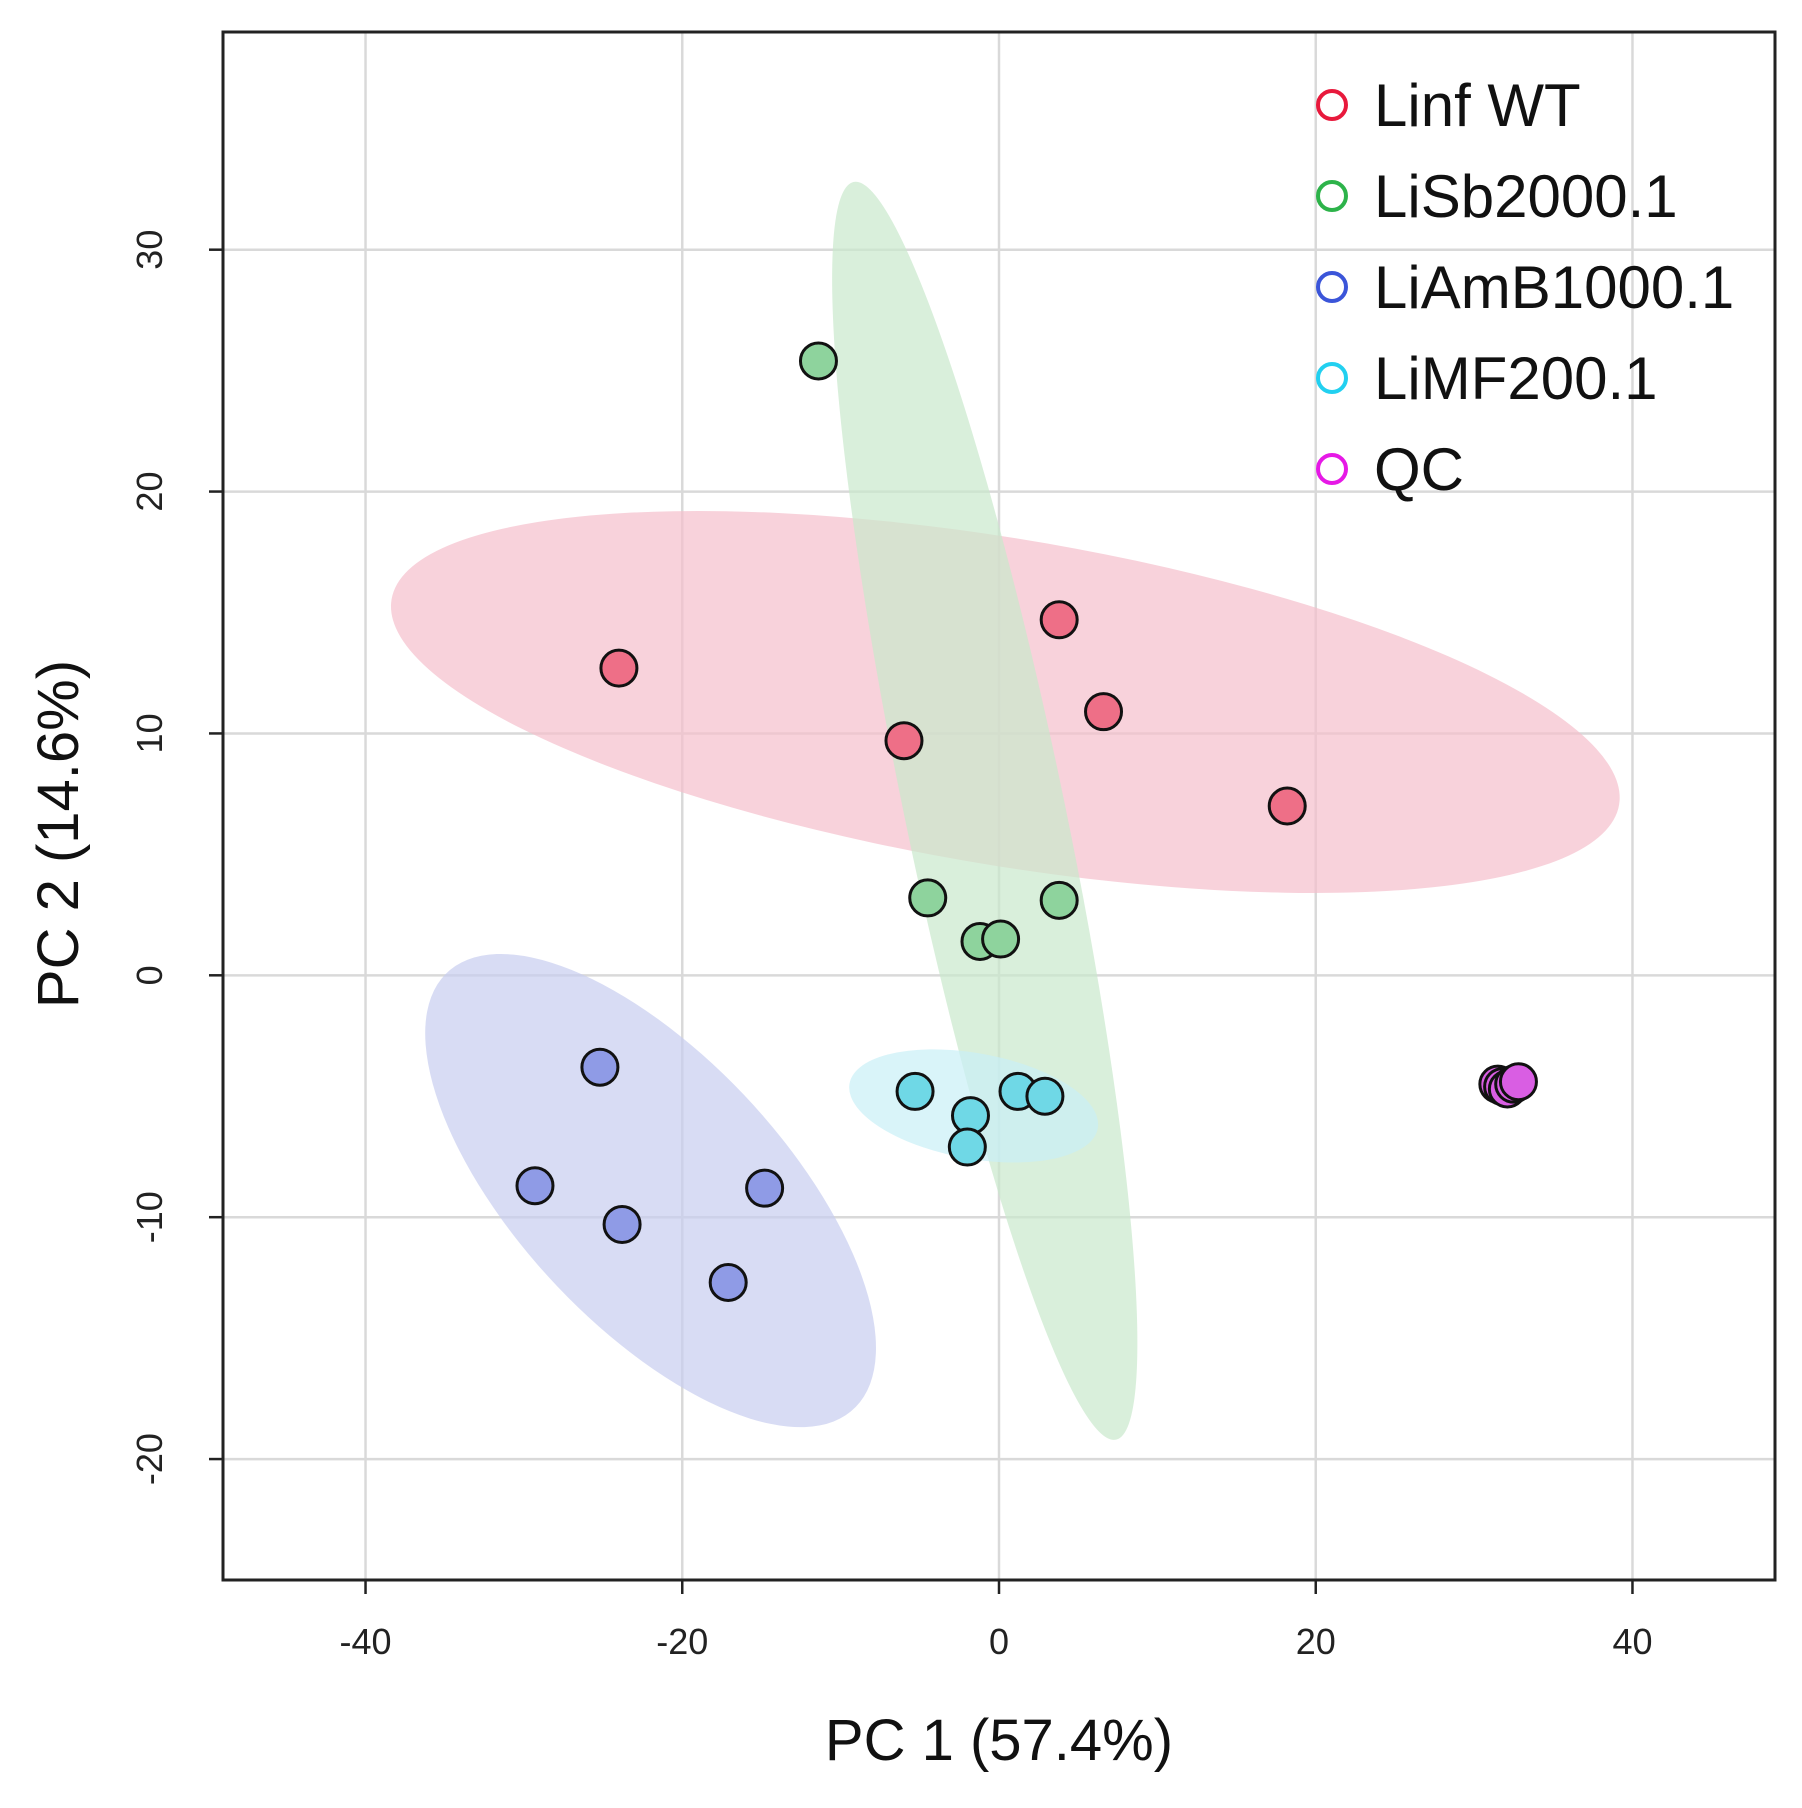  What do you see at coordinates (149, 1459) in the screenshot?
I see `y-tick-label: -20` at bounding box center [149, 1459].